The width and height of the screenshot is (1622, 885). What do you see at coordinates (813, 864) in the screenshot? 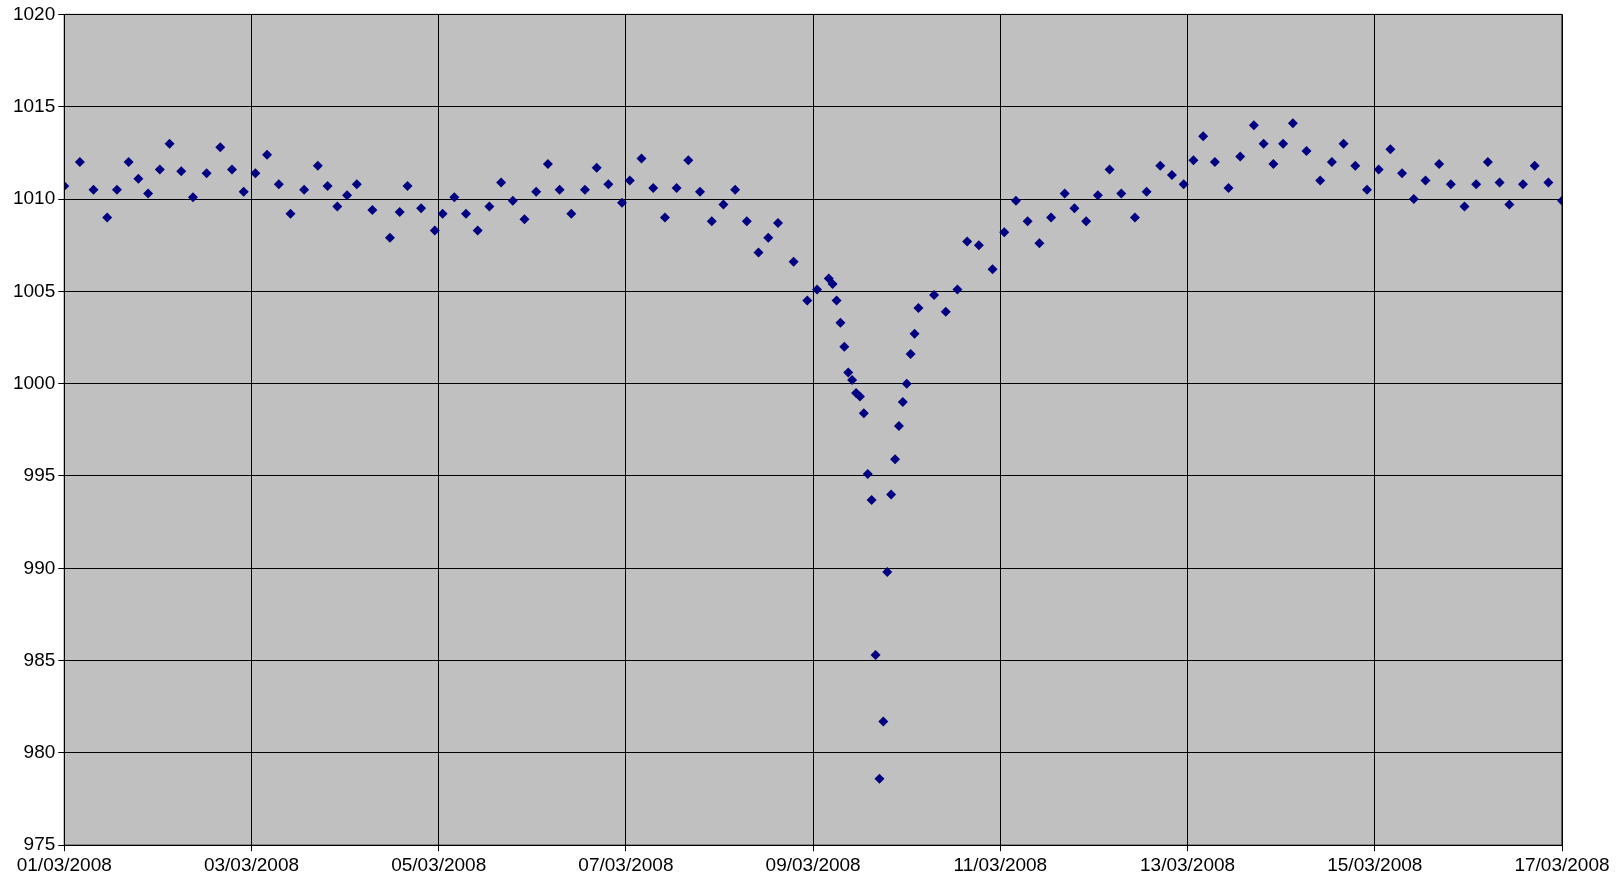
I see `x-tick-label: 09/03/2008` at bounding box center [813, 864].